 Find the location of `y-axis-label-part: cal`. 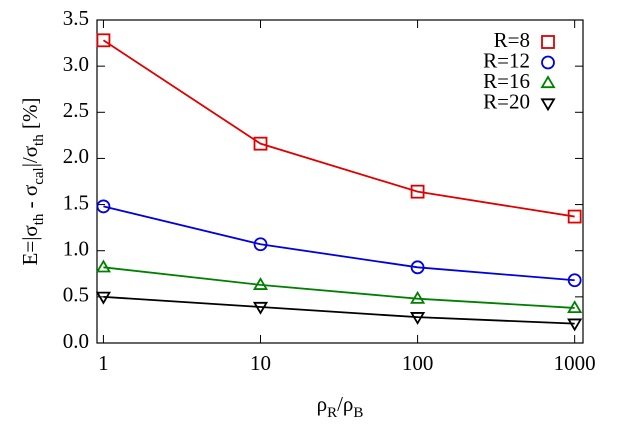

y-axis-label-part: cal is located at coordinates (39, 175).